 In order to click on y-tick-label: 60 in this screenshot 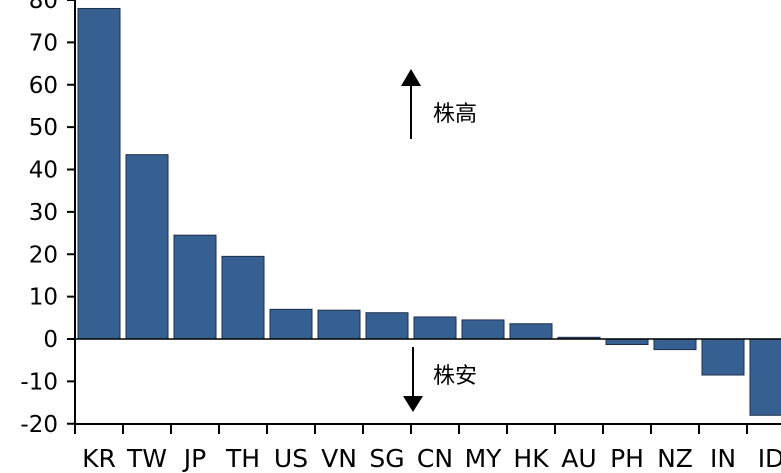, I will do `click(43, 86)`.